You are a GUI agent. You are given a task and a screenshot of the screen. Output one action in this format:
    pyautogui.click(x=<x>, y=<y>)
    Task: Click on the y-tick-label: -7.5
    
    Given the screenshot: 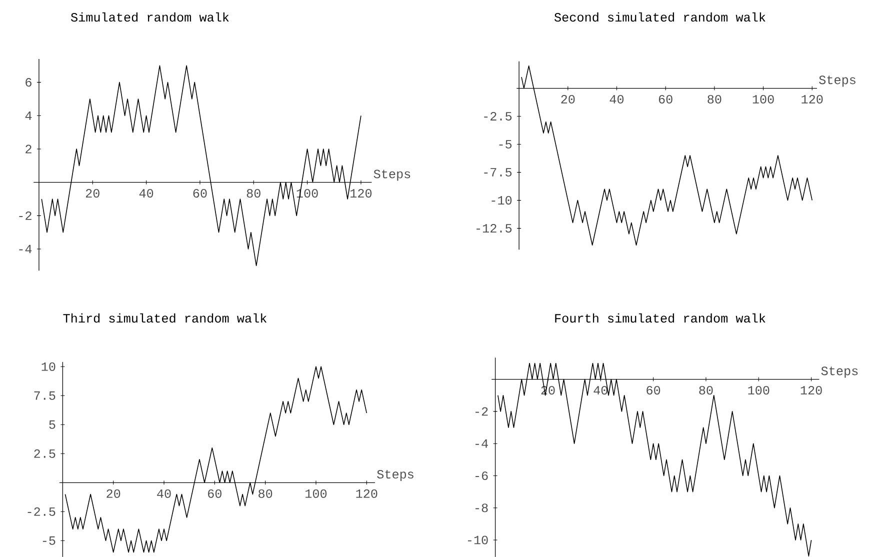 What is the action you would take?
    pyautogui.click(x=498, y=172)
    